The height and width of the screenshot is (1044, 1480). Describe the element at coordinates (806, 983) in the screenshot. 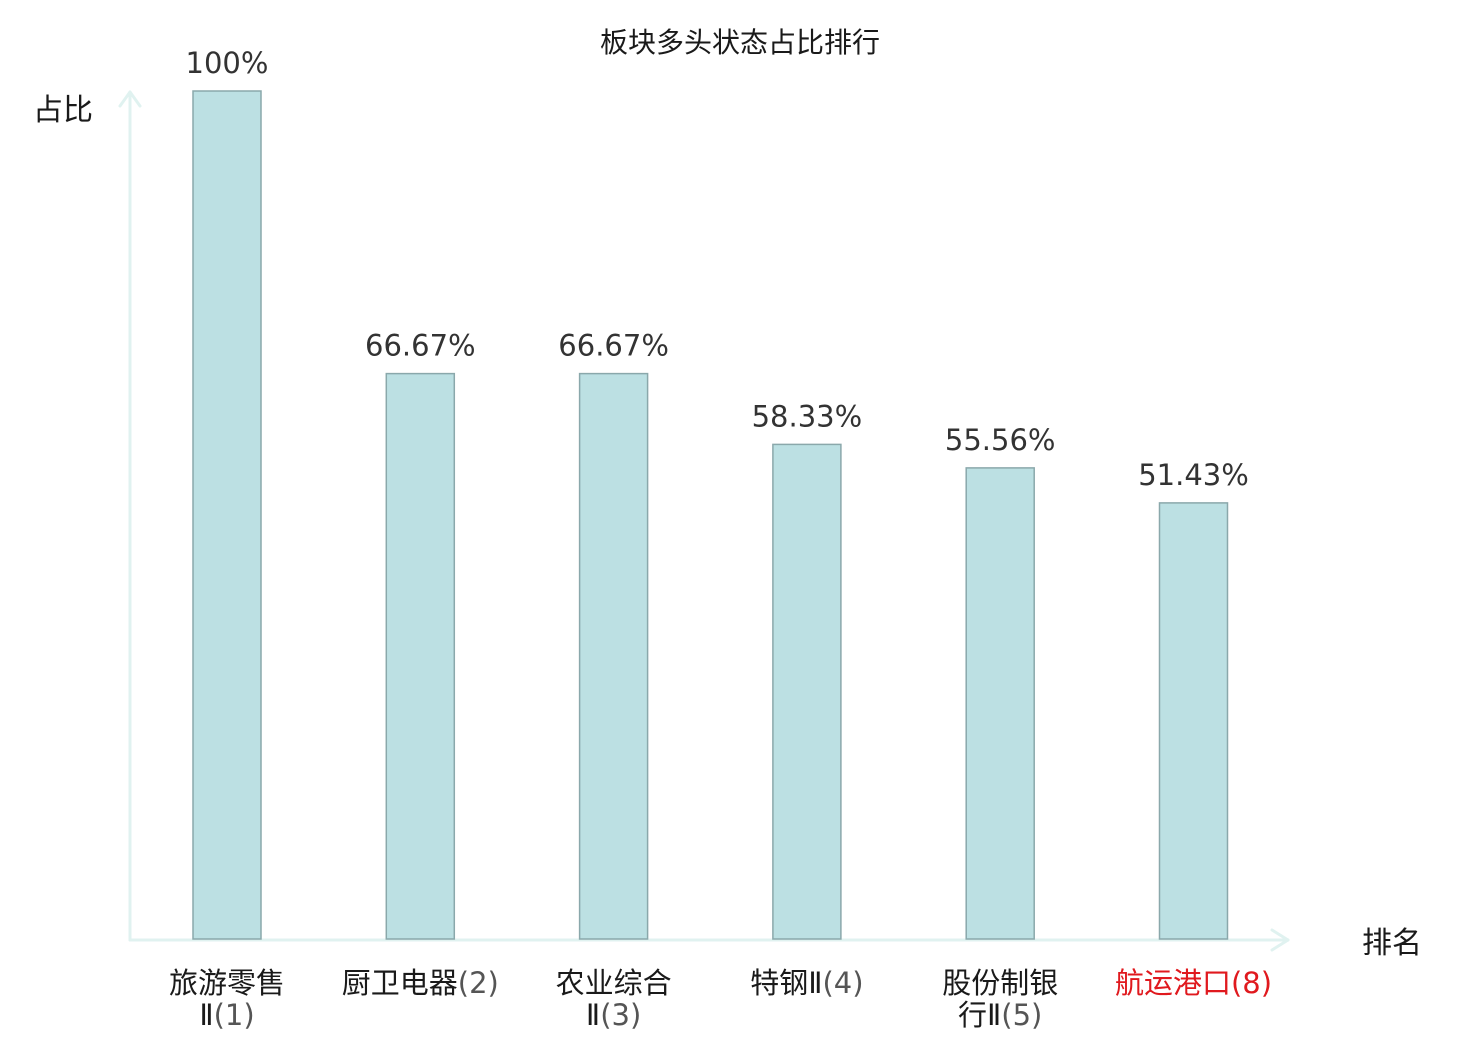

I see `category-label-4: 特钢Ⅱ(4)` at that location.